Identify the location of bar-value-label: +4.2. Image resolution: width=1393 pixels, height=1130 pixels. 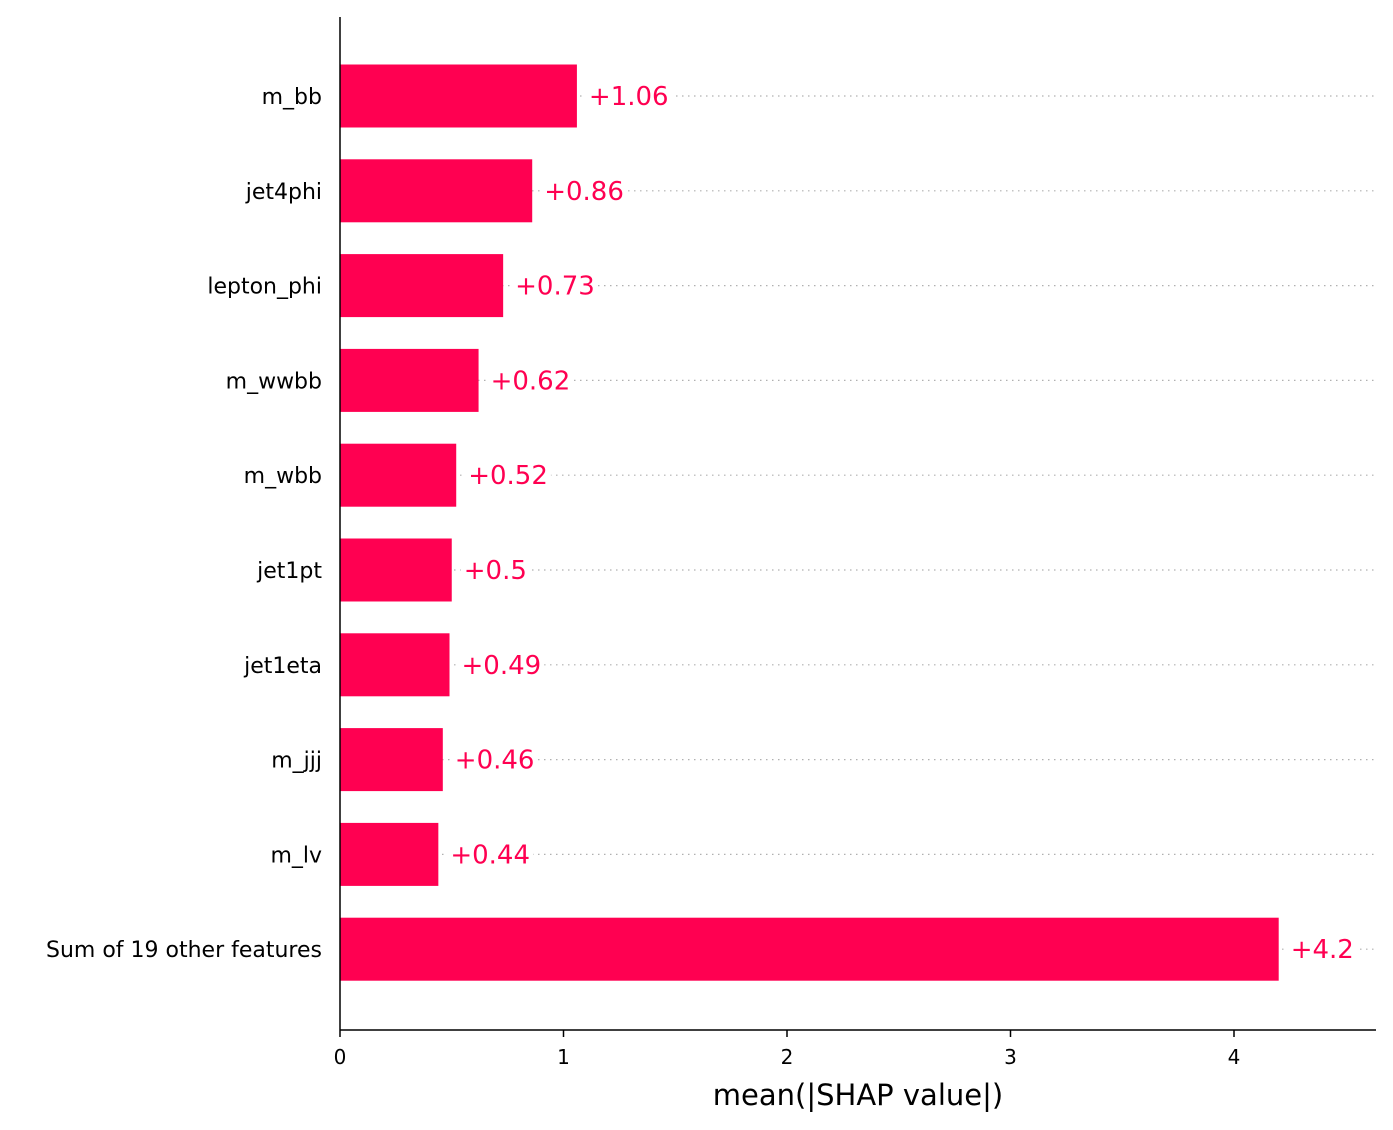
(1322, 950).